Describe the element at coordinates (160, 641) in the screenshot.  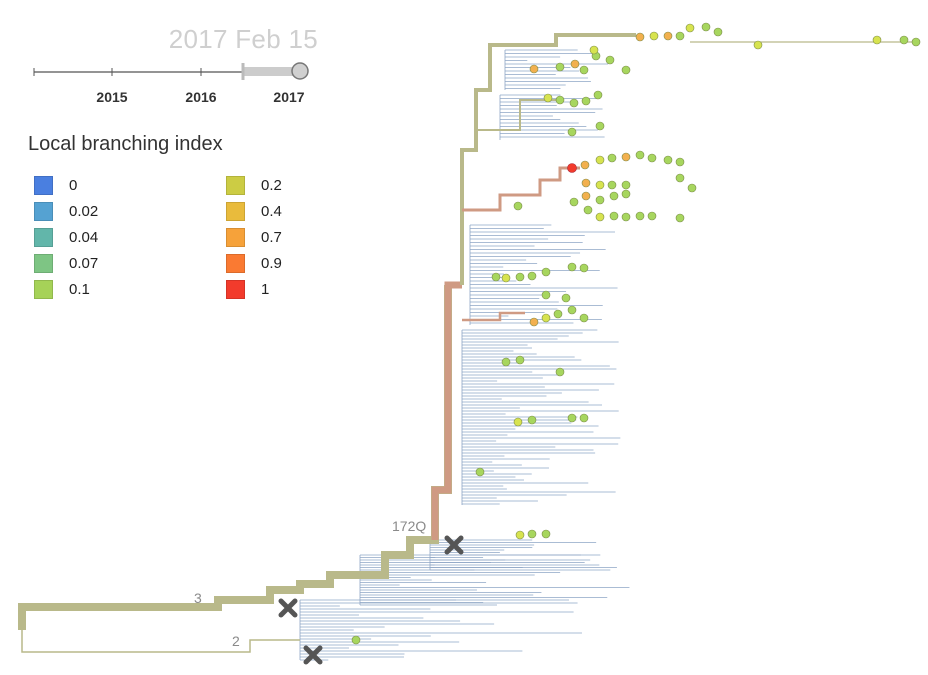
I see `basal-branch` at that location.